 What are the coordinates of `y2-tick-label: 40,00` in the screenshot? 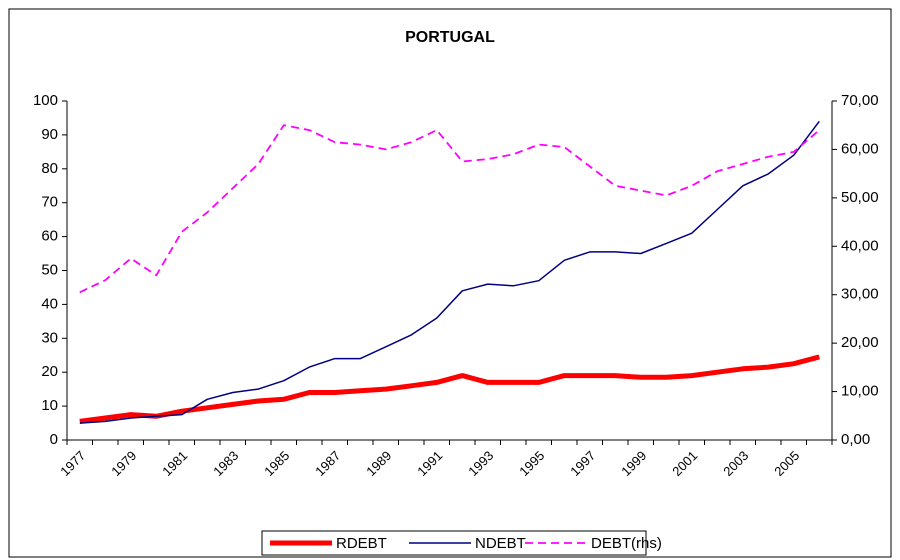 It's located at (860, 245).